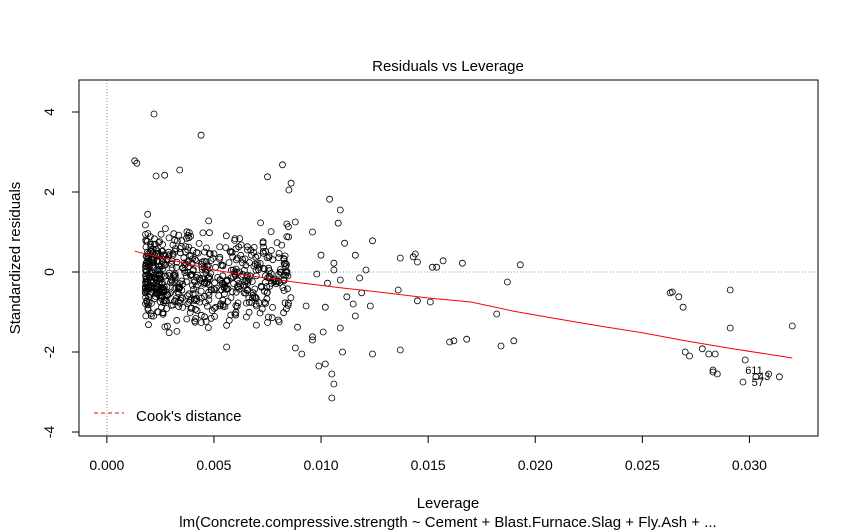  What do you see at coordinates (60, 273) in the screenshot?
I see `y-axis: -4 -2 0 2 4` at bounding box center [60, 273].